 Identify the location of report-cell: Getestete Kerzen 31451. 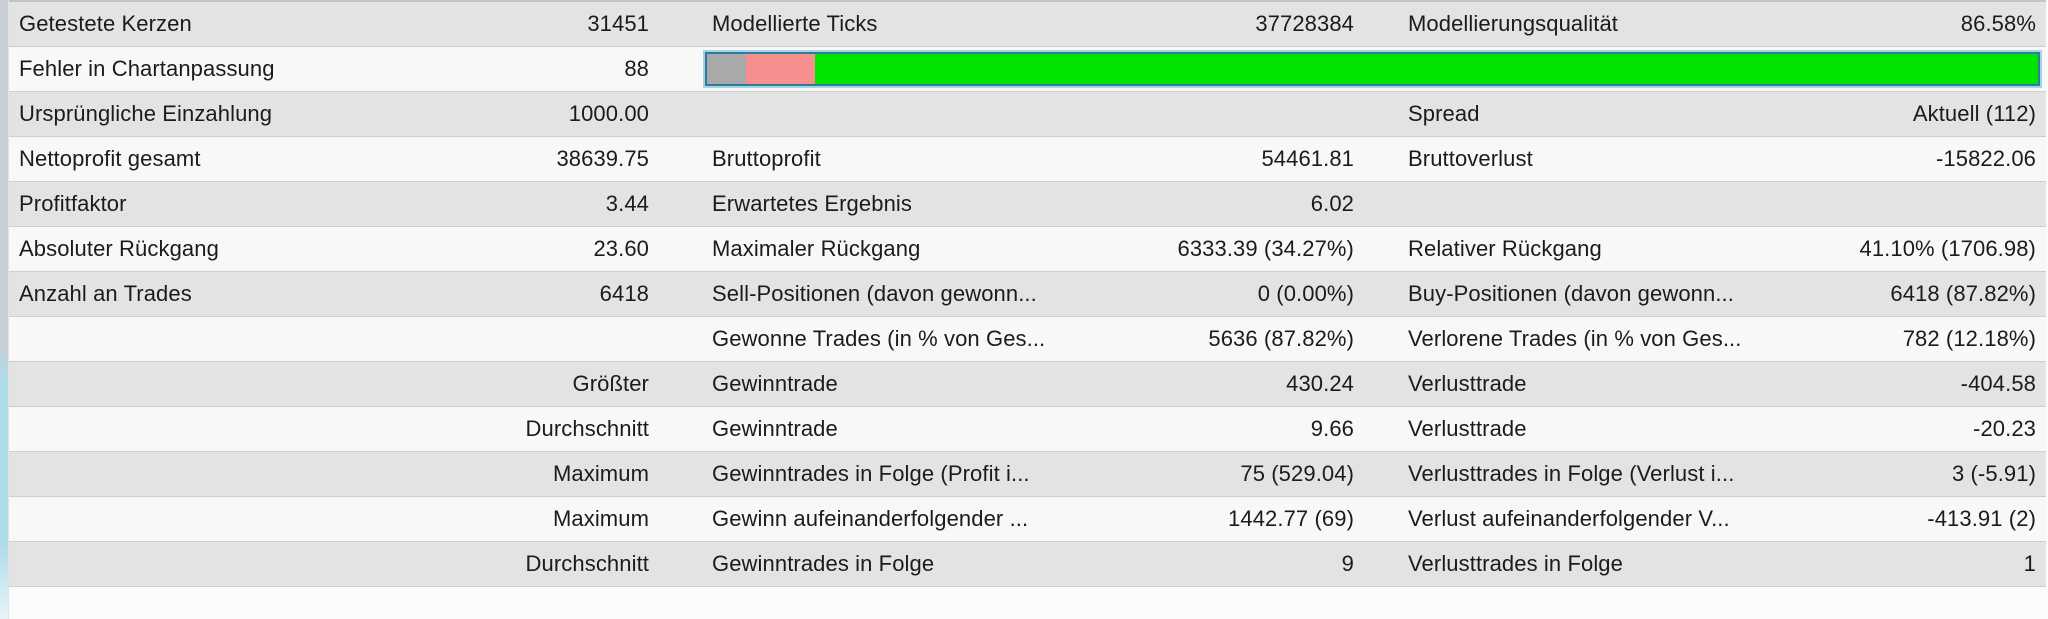
(355, 24).